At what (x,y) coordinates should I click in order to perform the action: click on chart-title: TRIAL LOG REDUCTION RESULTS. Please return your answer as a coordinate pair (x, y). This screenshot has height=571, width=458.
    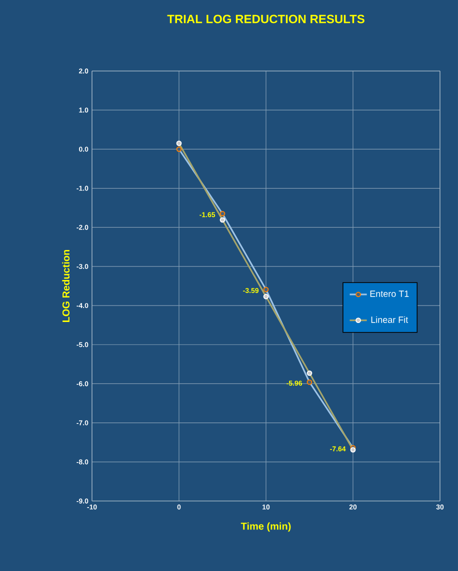
    Looking at the image, I should click on (265, 19).